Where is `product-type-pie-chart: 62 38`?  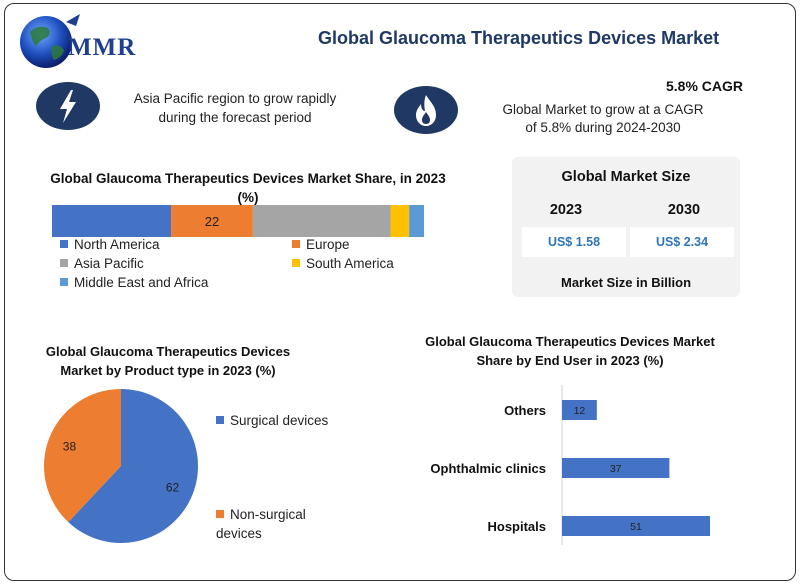
product-type-pie-chart: 62 38 is located at coordinates (121, 466).